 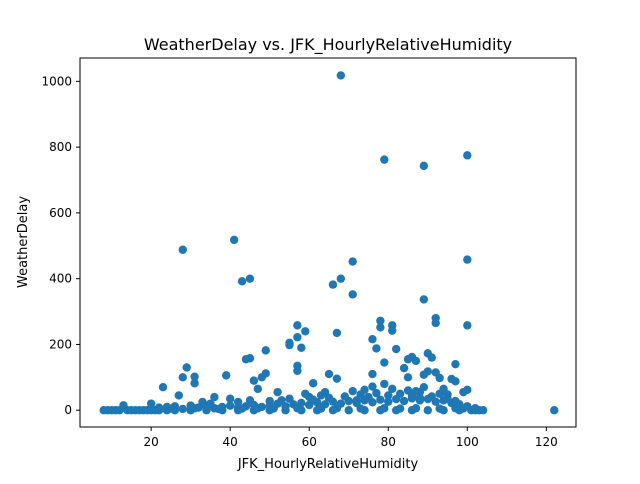 What do you see at coordinates (60, 344) in the screenshot?
I see `y-tick-label: 200` at bounding box center [60, 344].